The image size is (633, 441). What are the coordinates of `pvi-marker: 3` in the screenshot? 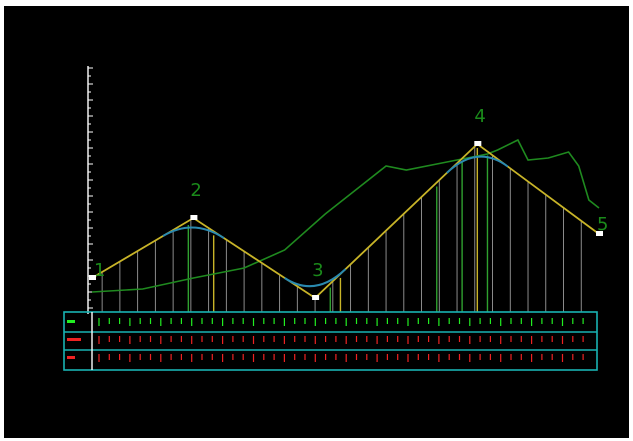 It's located at (318, 280).